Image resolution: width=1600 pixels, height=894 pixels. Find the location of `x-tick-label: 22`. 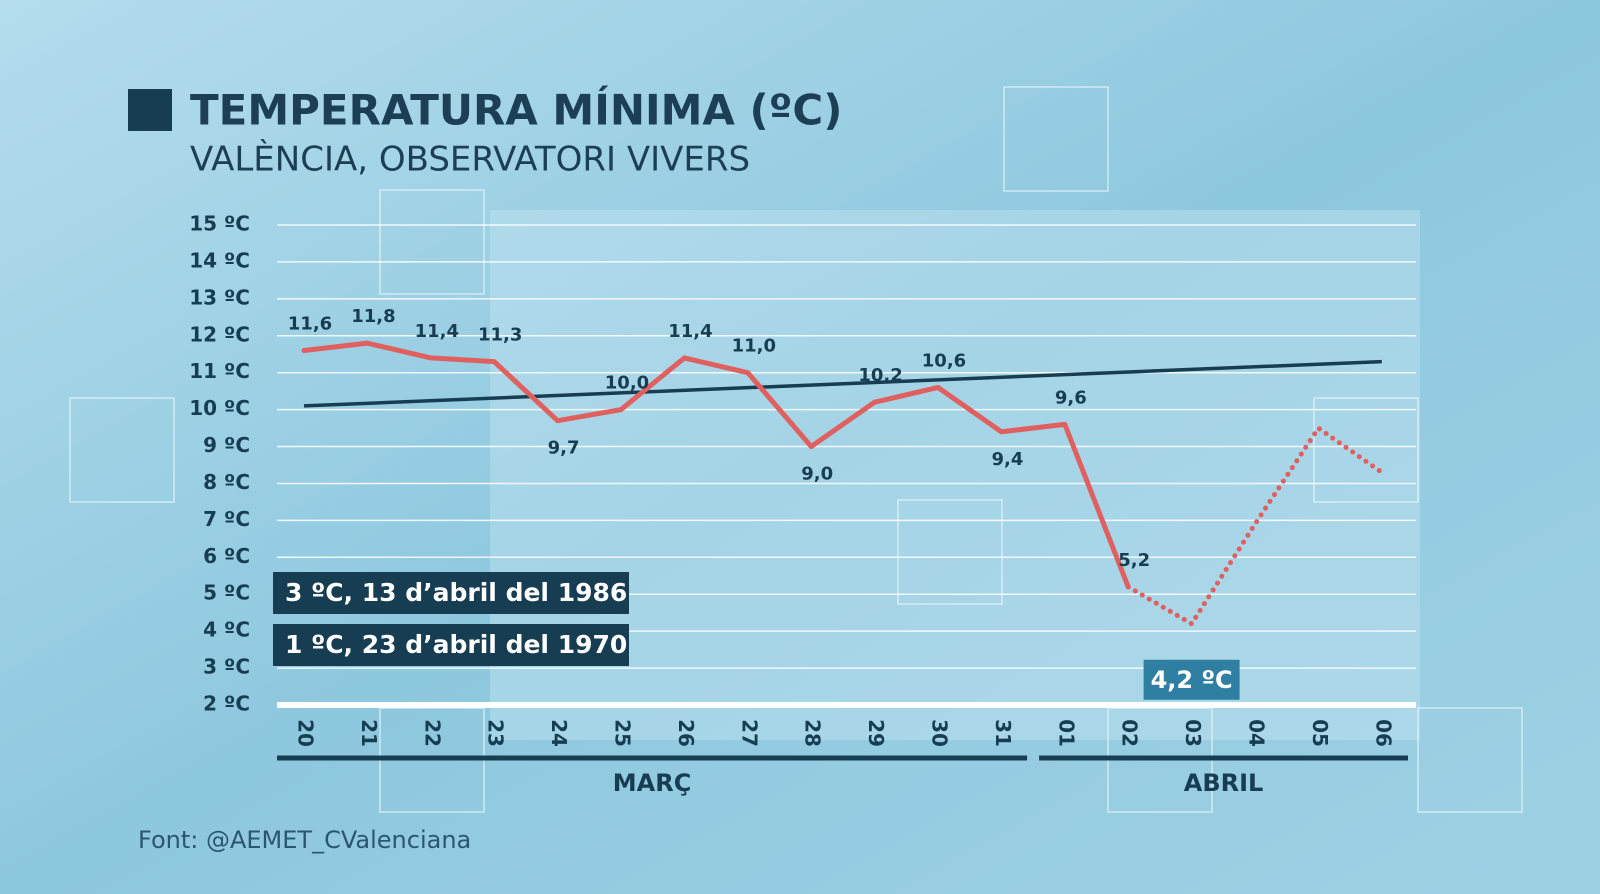

x-tick-label: 22 is located at coordinates (432, 733).